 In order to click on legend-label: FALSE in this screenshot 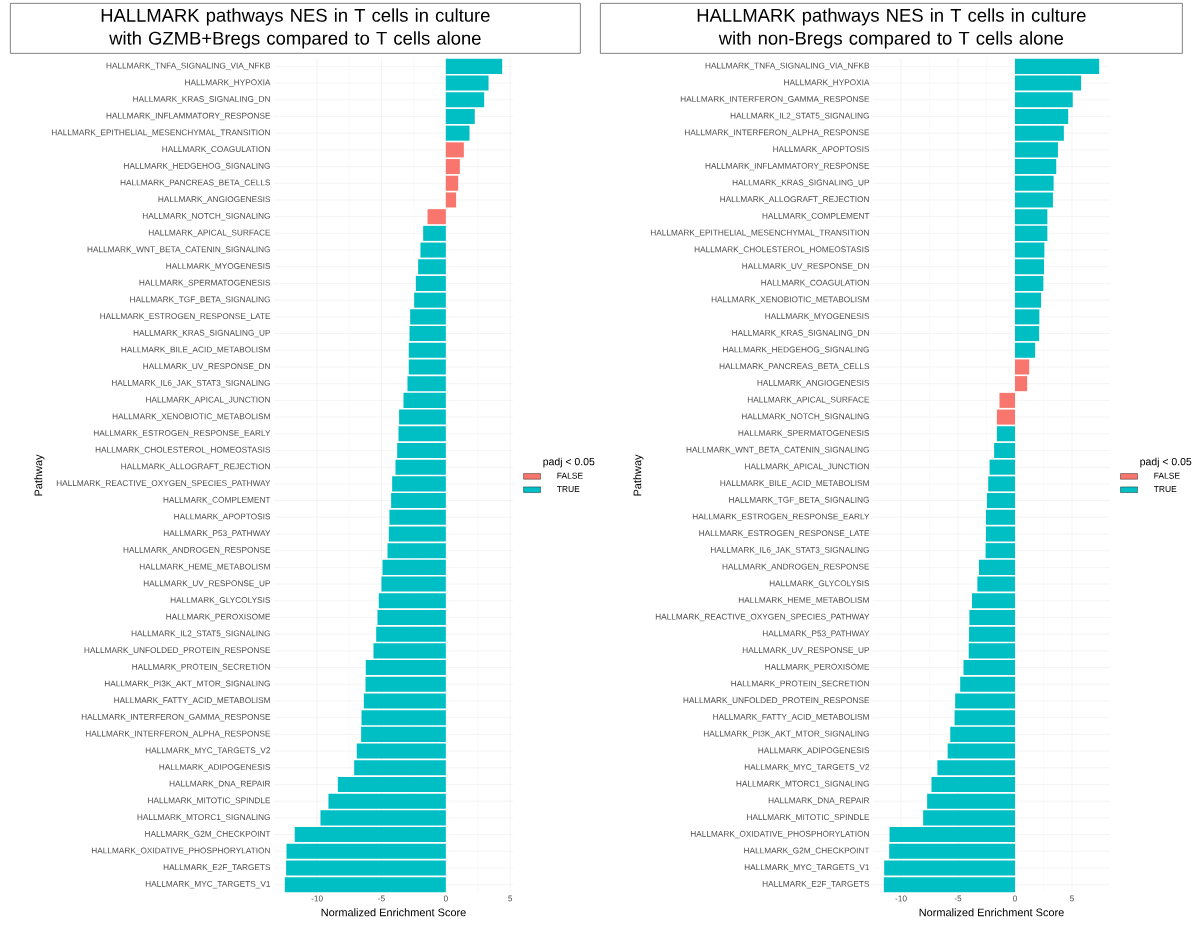, I will do `click(1167, 475)`.